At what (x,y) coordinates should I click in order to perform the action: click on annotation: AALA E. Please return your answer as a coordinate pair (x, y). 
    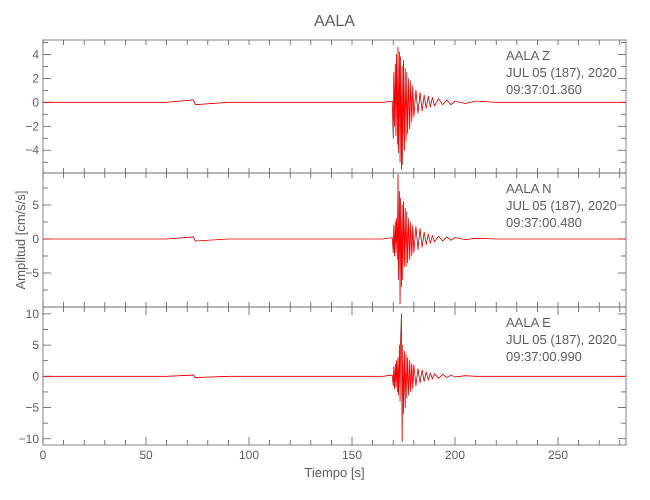
    Looking at the image, I should click on (529, 322).